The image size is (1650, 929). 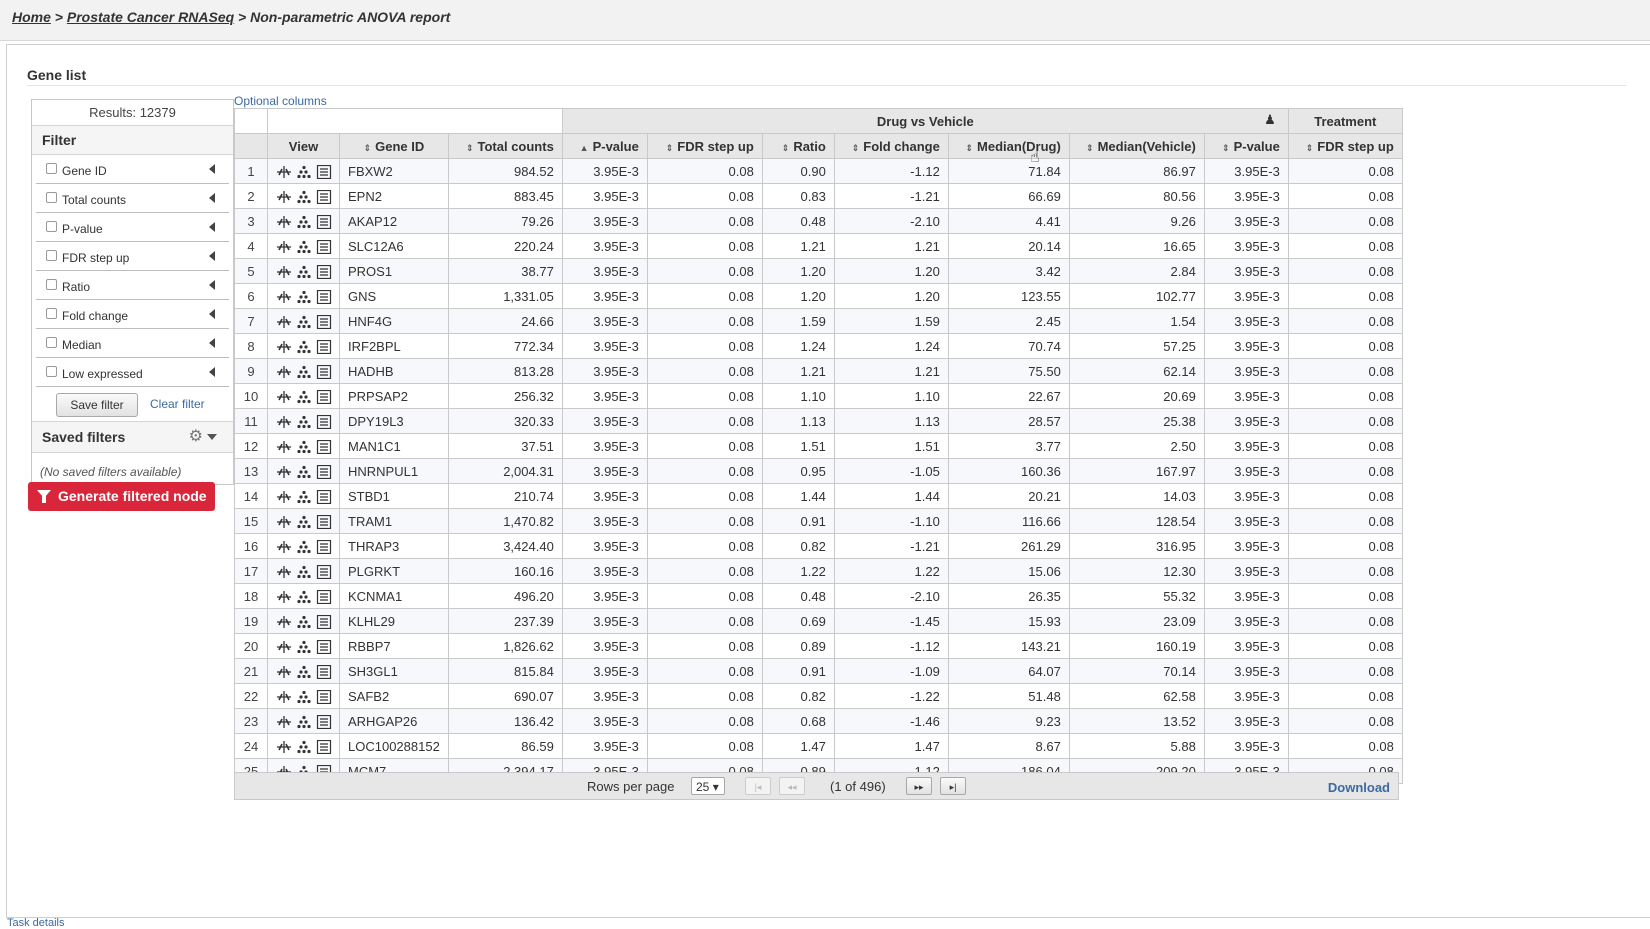 I want to click on col-header-fdr: ⇕ FDR step up, so click(x=704, y=146).